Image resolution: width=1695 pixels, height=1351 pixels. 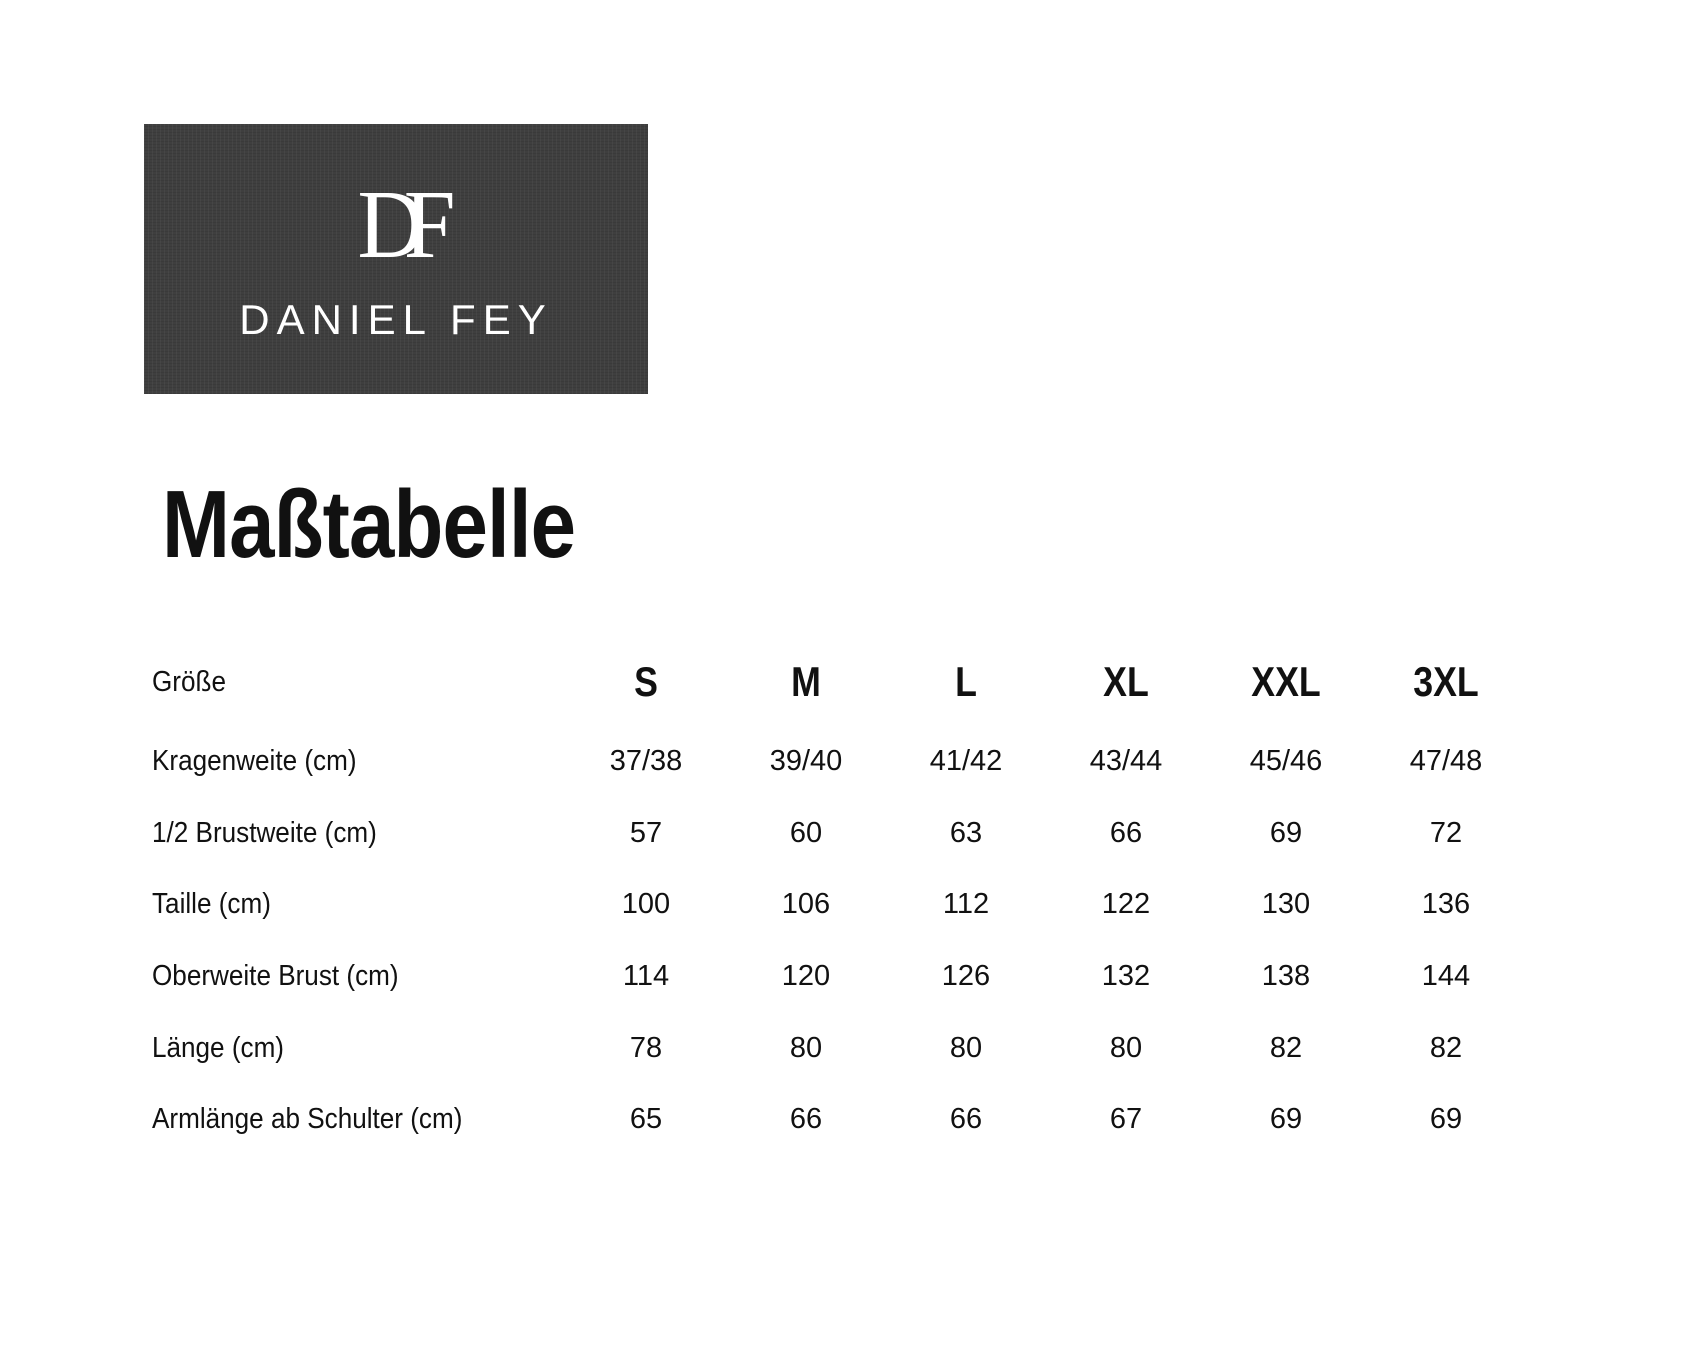 I want to click on table-cell: 138, so click(x=1286, y=976).